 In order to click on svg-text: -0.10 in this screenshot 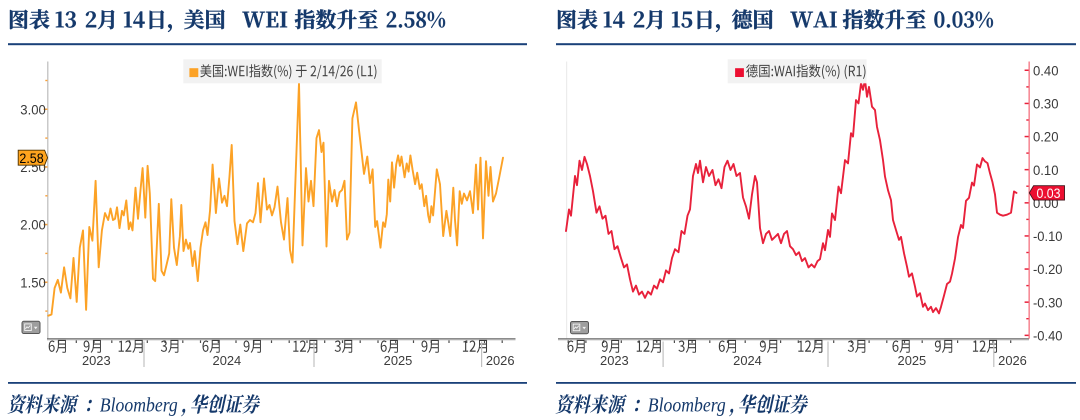, I will do `click(1048, 237)`.